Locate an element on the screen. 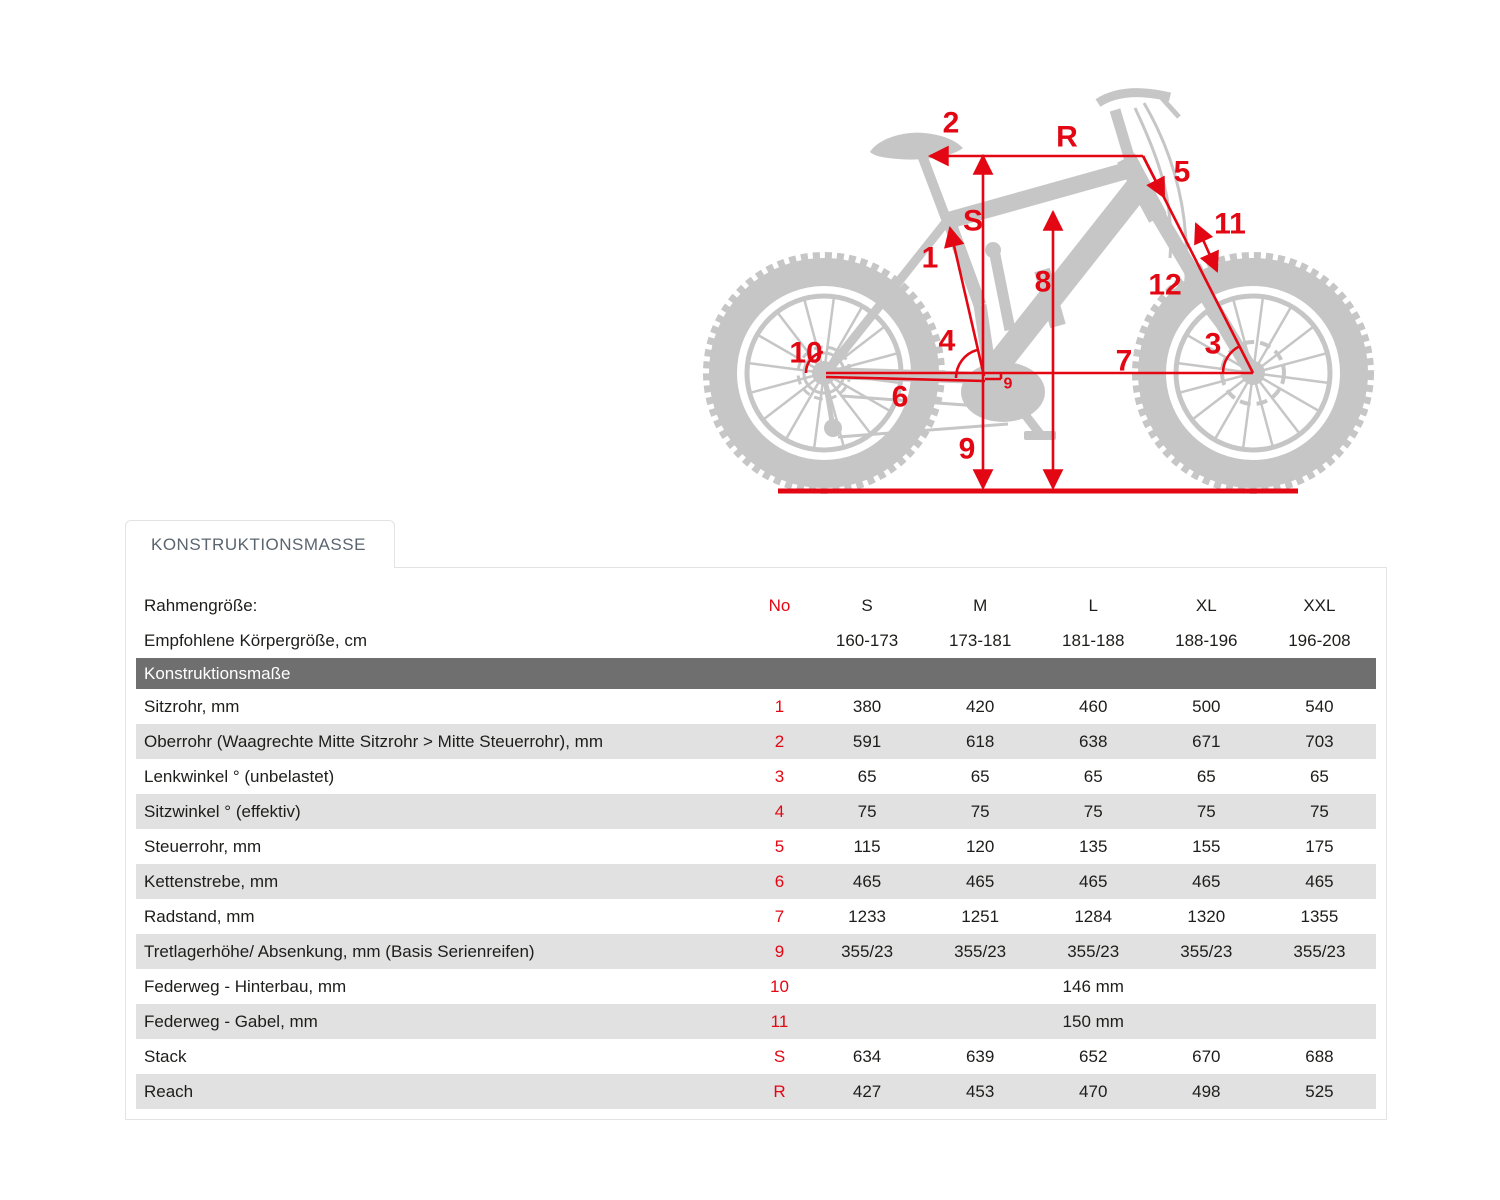 The width and height of the screenshot is (1500, 1200). row-no: 9 is located at coordinates (779, 951).